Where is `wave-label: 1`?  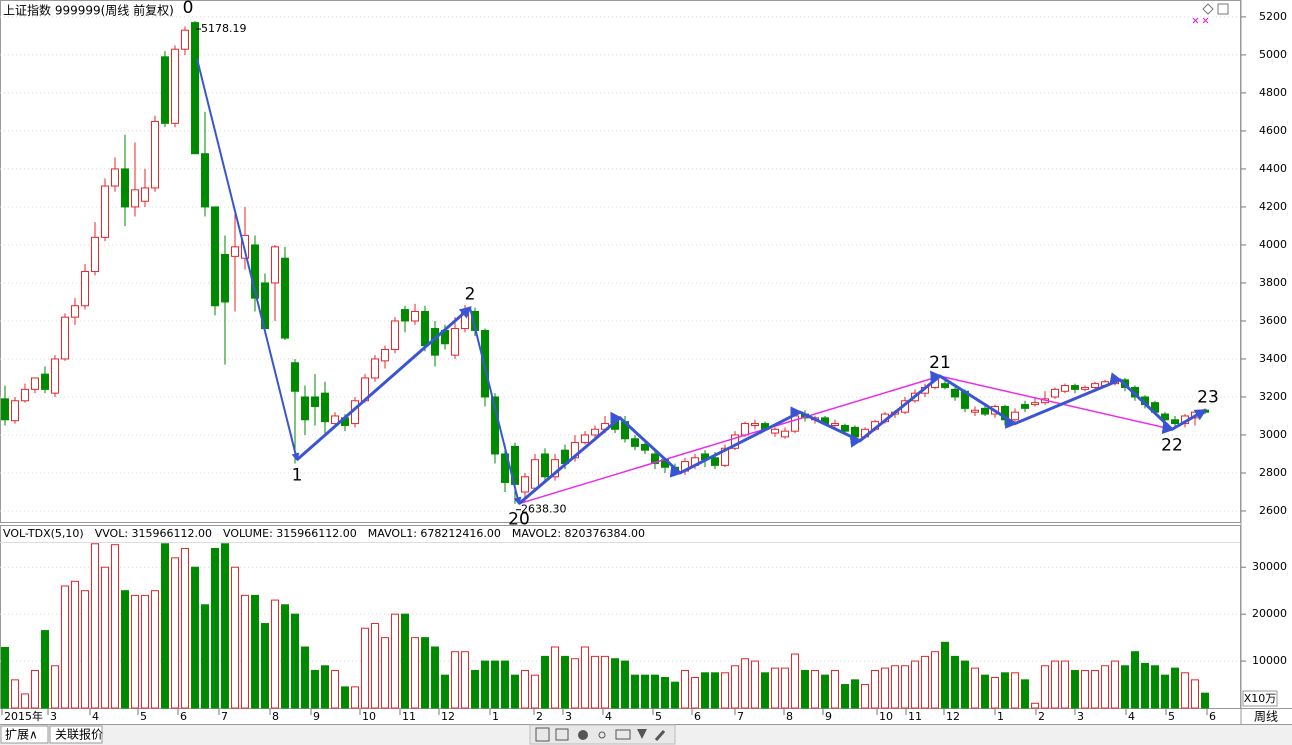
wave-label: 1 is located at coordinates (297, 476).